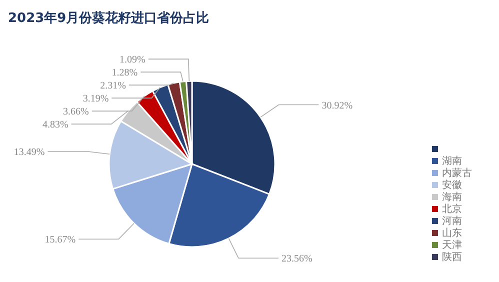 This screenshot has width=499, height=282. What do you see at coordinates (452, 257) in the screenshot?
I see `legend-label: 陕西` at bounding box center [452, 257].